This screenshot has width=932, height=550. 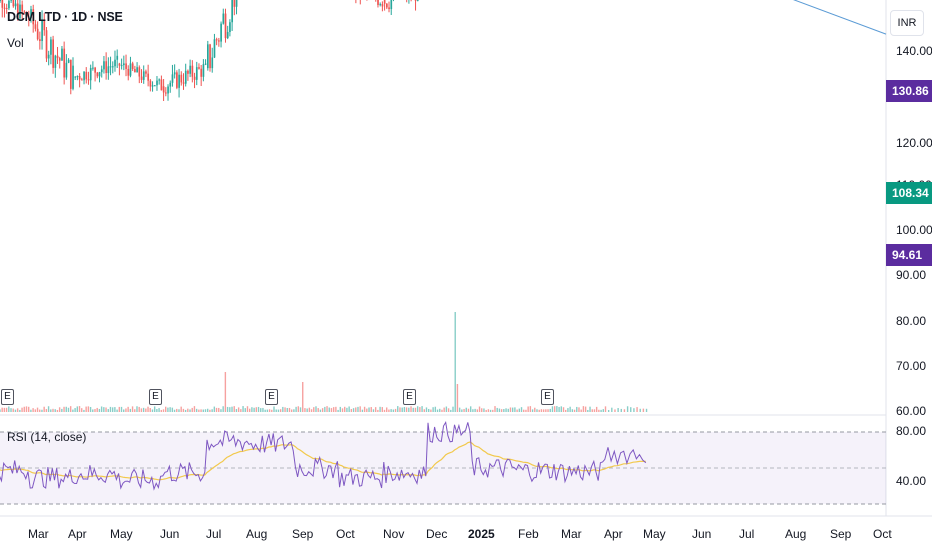 What do you see at coordinates (882, 534) in the screenshot?
I see `time-tick: Oct` at bounding box center [882, 534].